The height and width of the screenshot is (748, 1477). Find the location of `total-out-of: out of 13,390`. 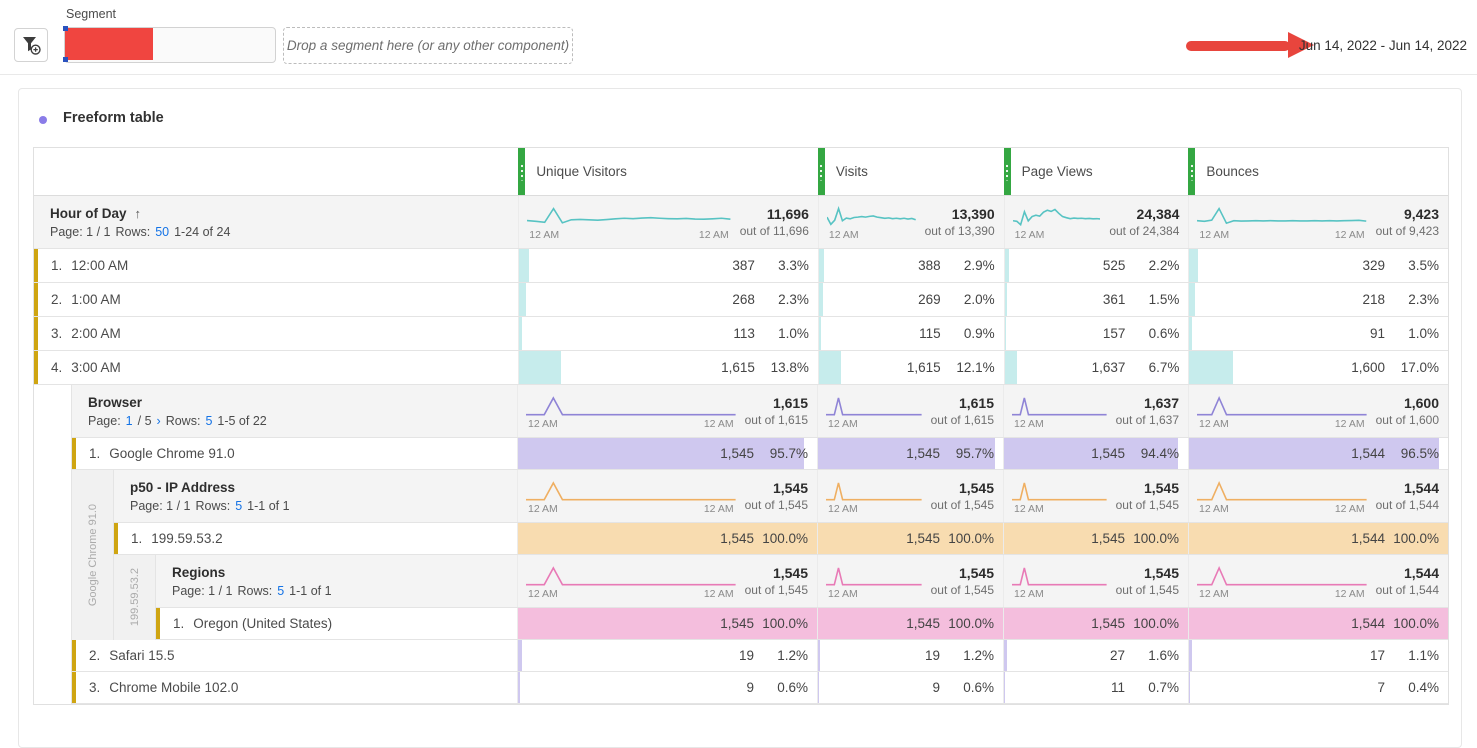

total-out-of: out of 13,390 is located at coordinates (959, 230).